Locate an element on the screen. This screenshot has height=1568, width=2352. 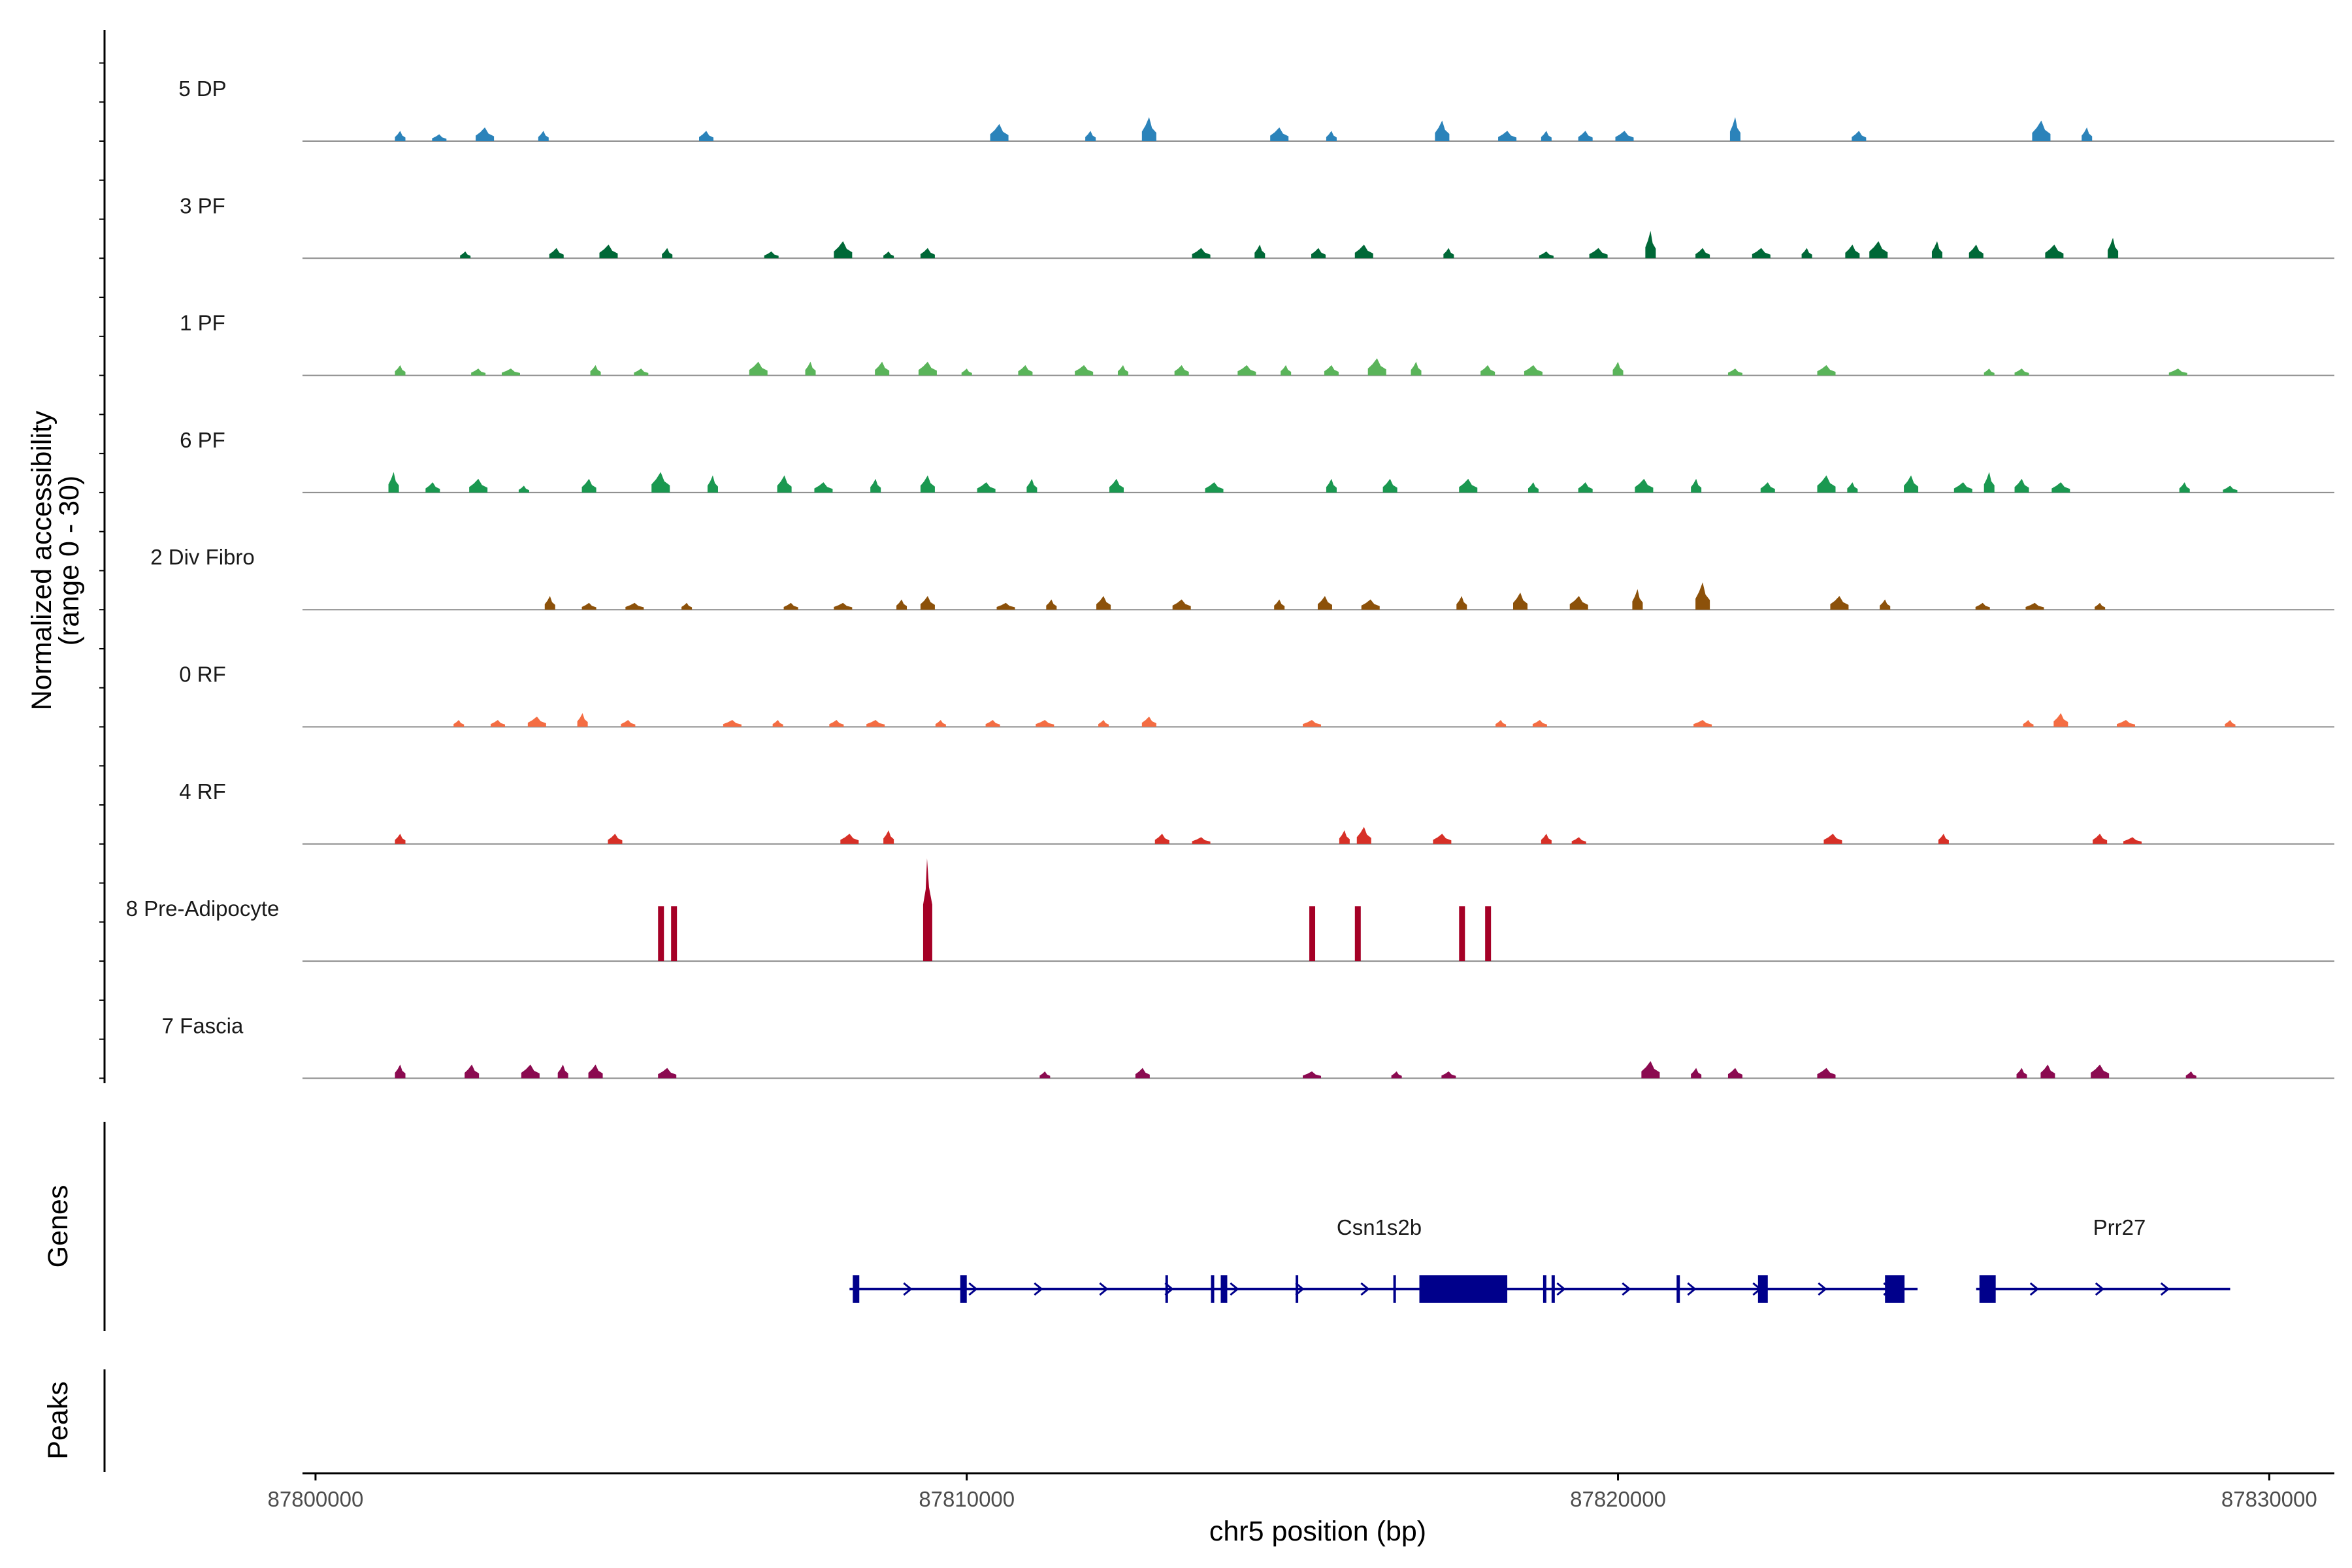
track-4-rf: 4 RF is located at coordinates (1256, 812).